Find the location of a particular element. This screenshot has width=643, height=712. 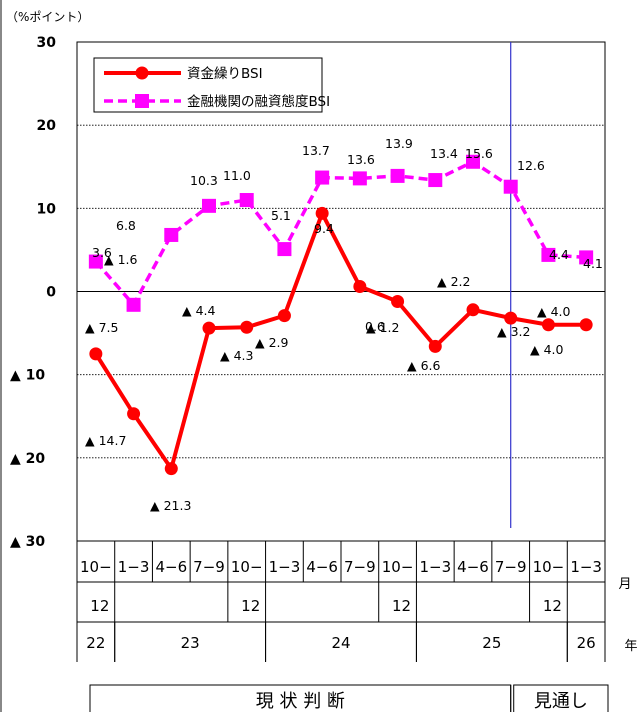

data-label: 9.4 is located at coordinates (324, 228).